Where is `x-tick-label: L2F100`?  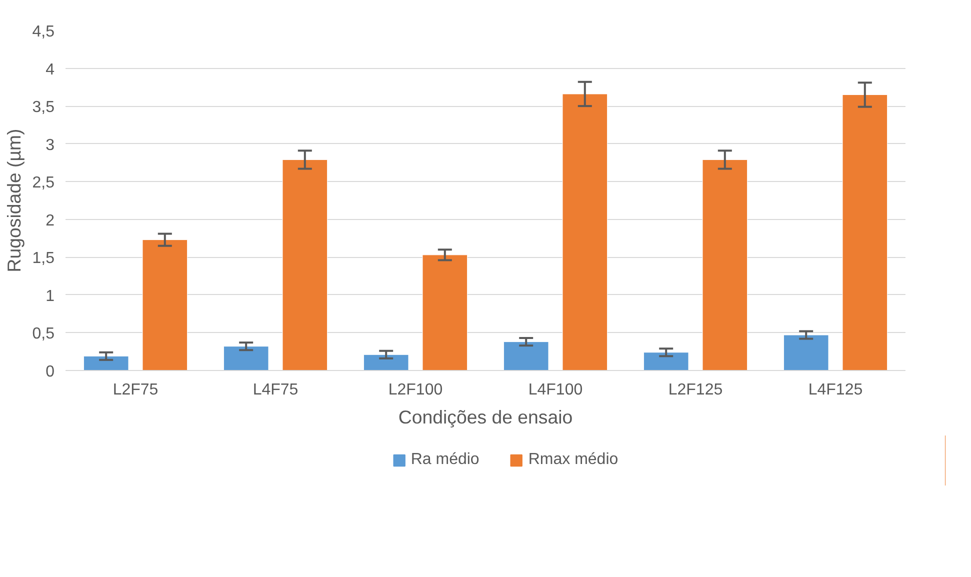
x-tick-label: L2F100 is located at coordinates (415, 390).